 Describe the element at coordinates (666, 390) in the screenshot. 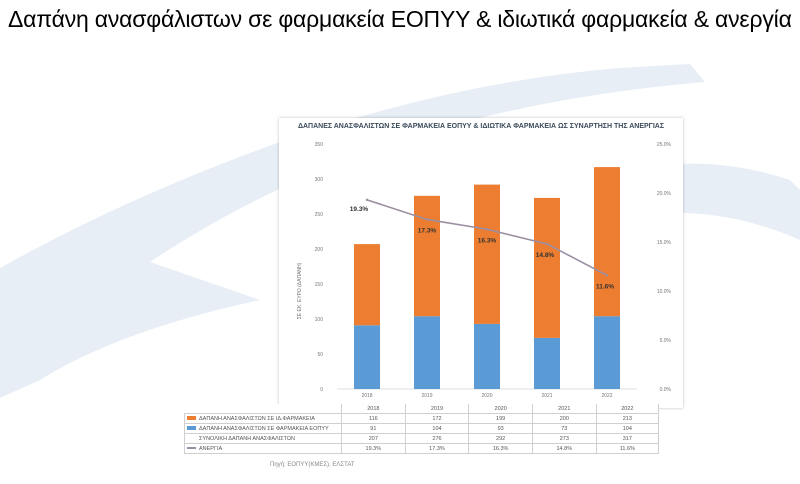

I see `y2-tick-label: 0.0%` at that location.